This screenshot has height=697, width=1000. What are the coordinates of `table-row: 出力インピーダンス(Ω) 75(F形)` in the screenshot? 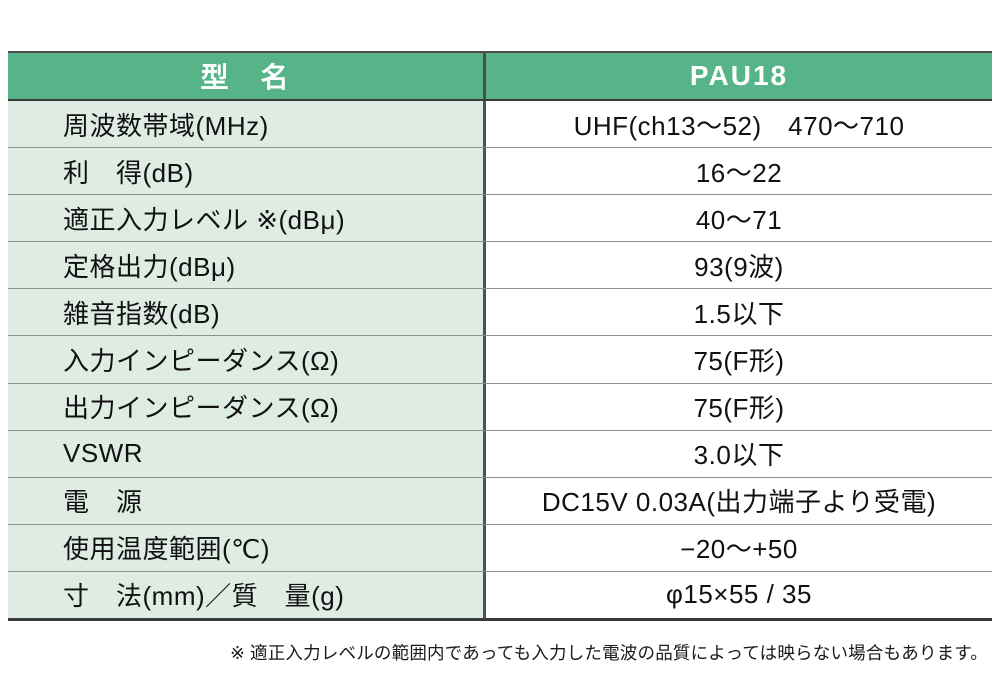 It's located at (500, 406).